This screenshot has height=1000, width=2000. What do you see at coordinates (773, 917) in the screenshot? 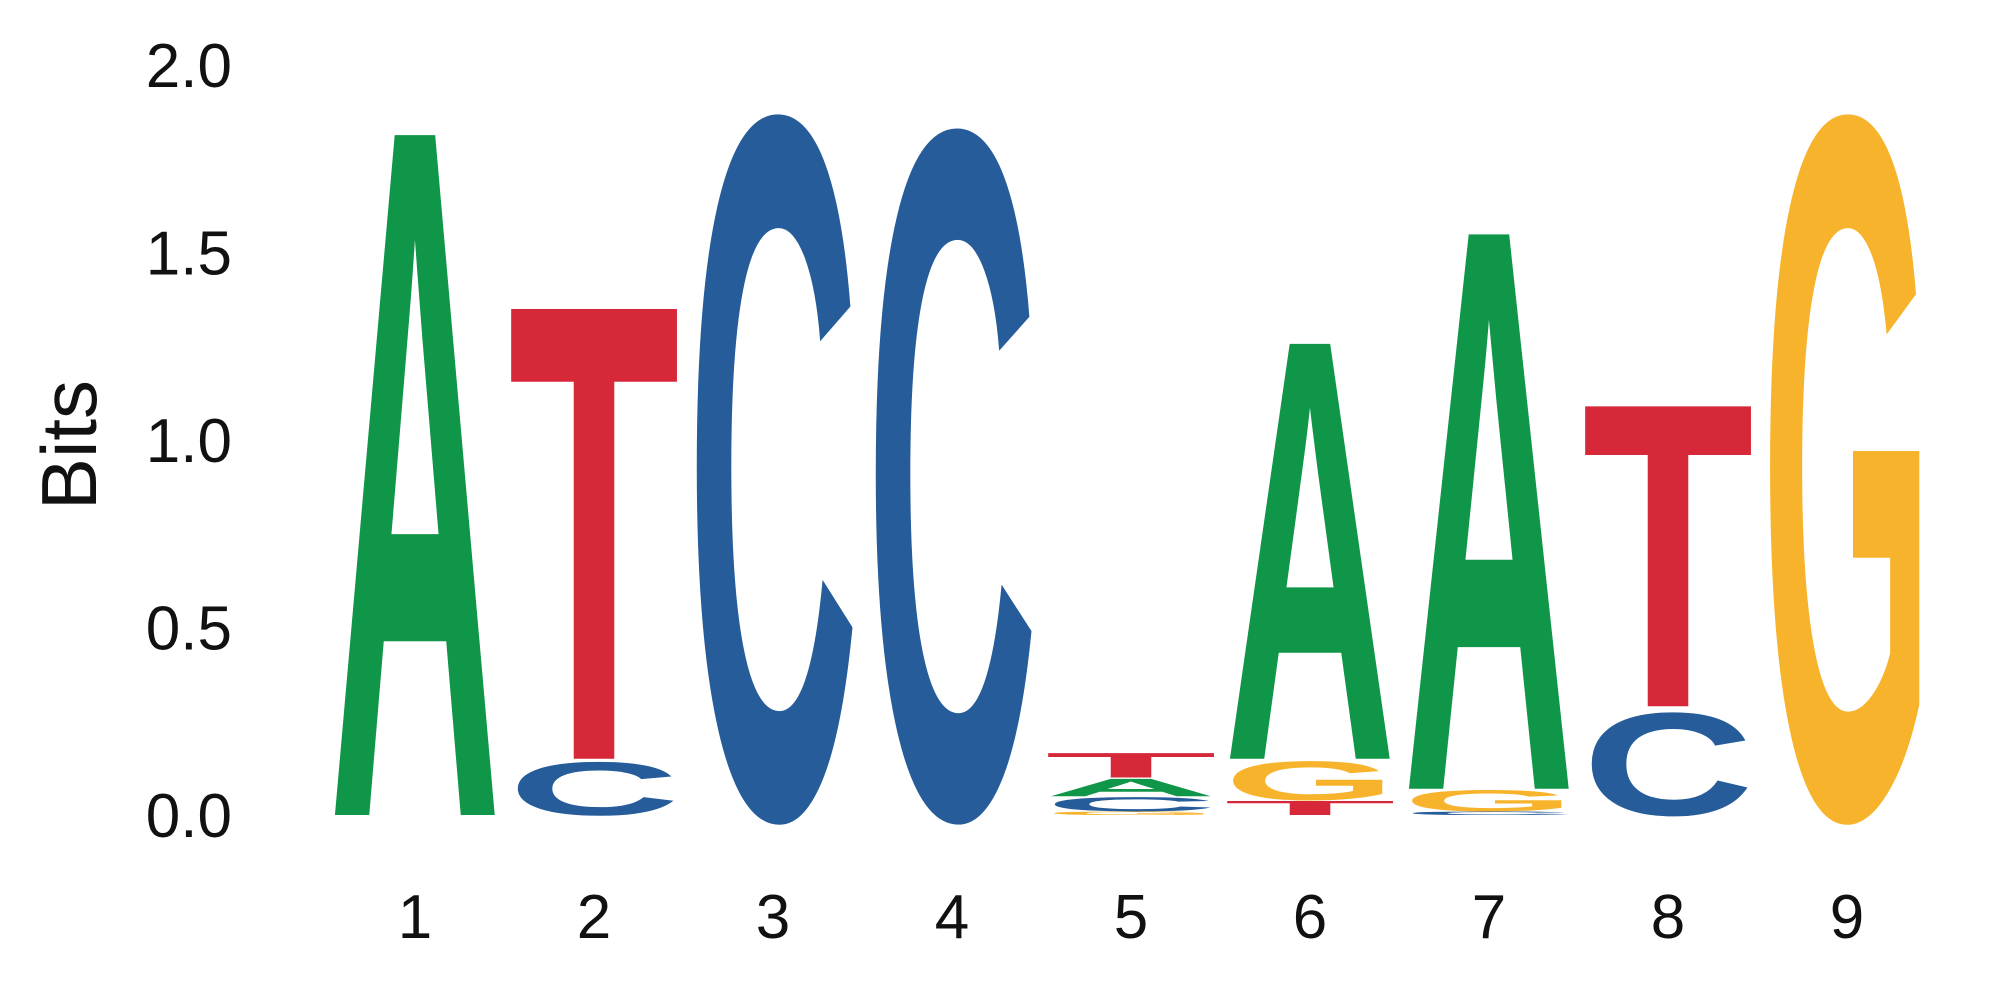
I see `x-tick-label: 3` at bounding box center [773, 917].